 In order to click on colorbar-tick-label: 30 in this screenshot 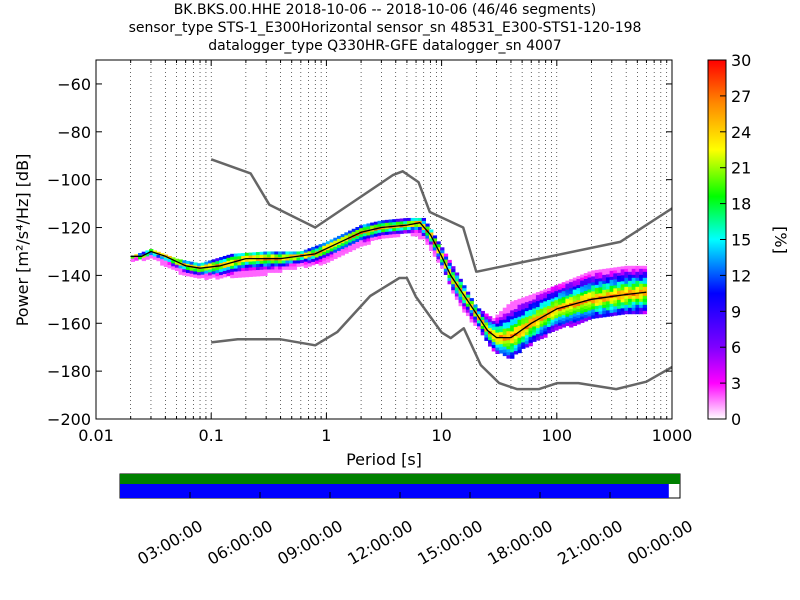, I will do `click(741, 60)`.